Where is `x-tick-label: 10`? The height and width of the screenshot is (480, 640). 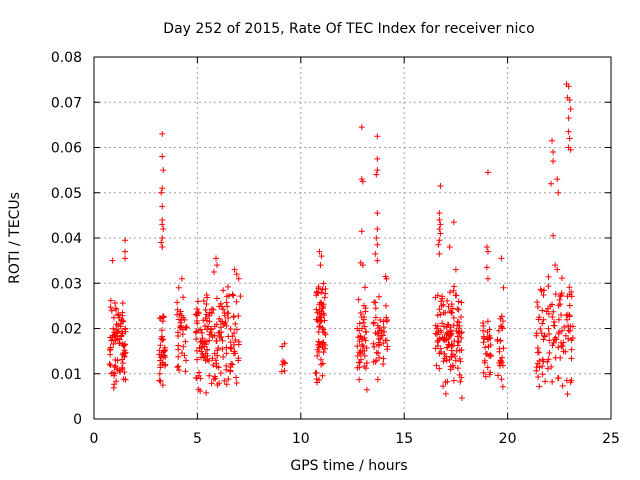
x-tick-label: 10 is located at coordinates (301, 439).